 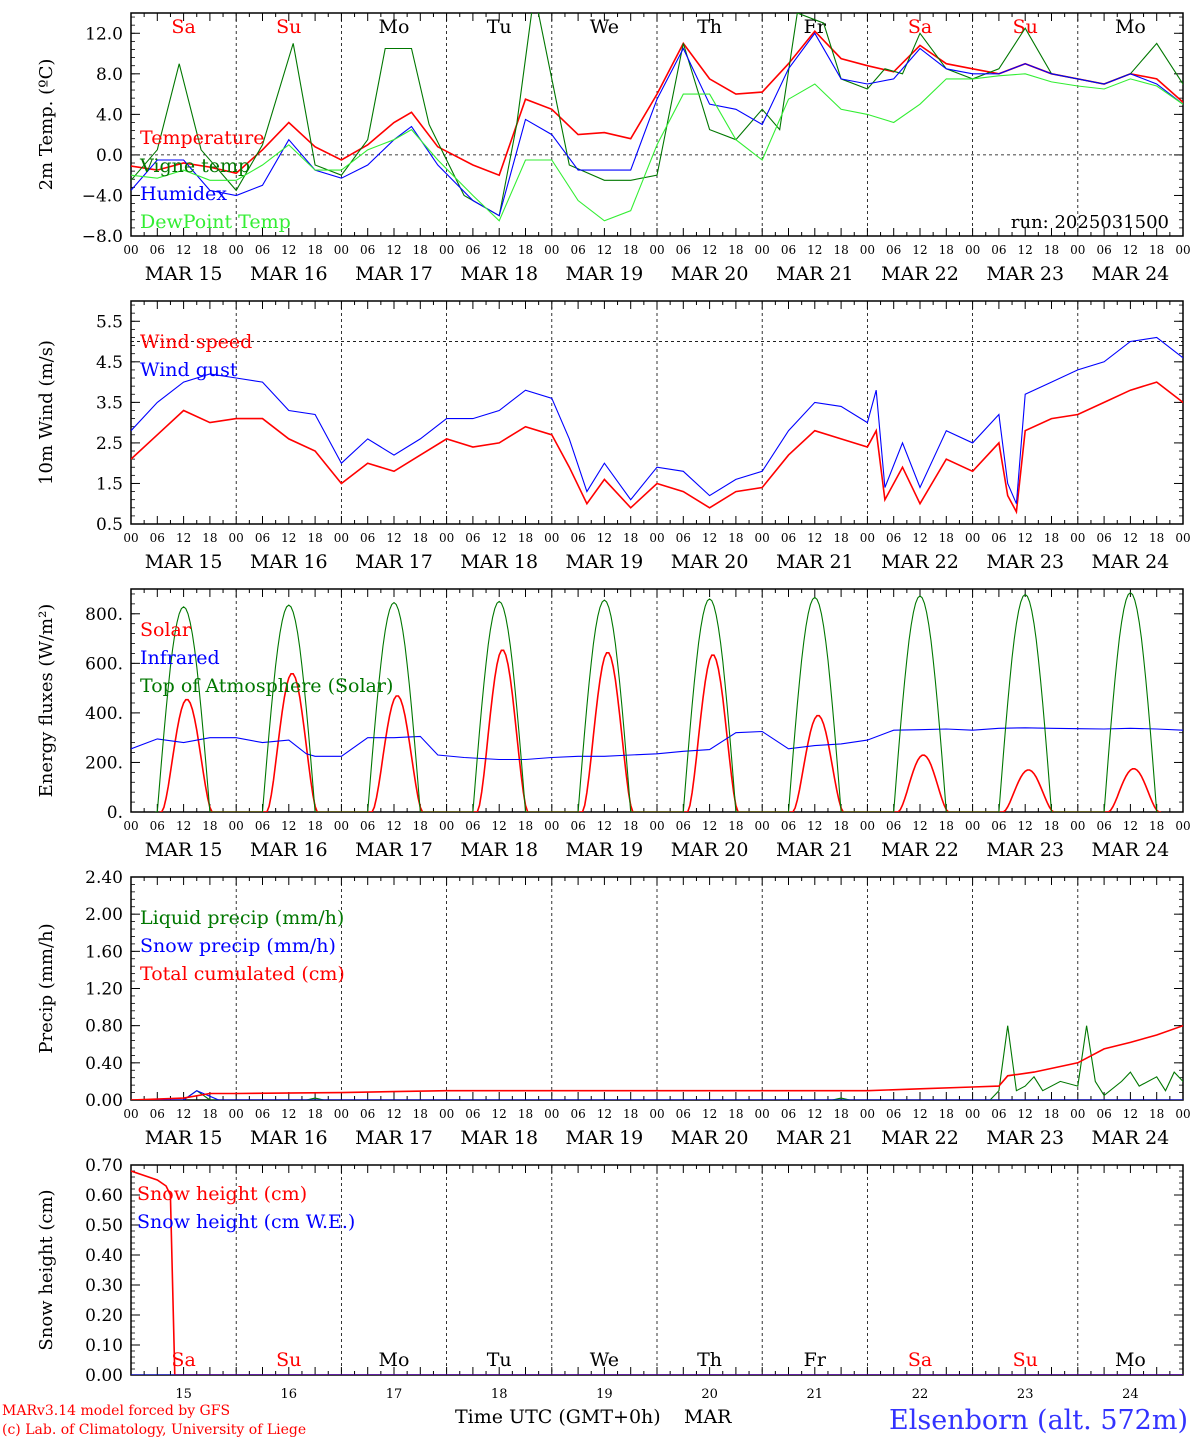 I want to click on legend-entry: Top of Atmosphere (Solar), so click(x=266, y=686).